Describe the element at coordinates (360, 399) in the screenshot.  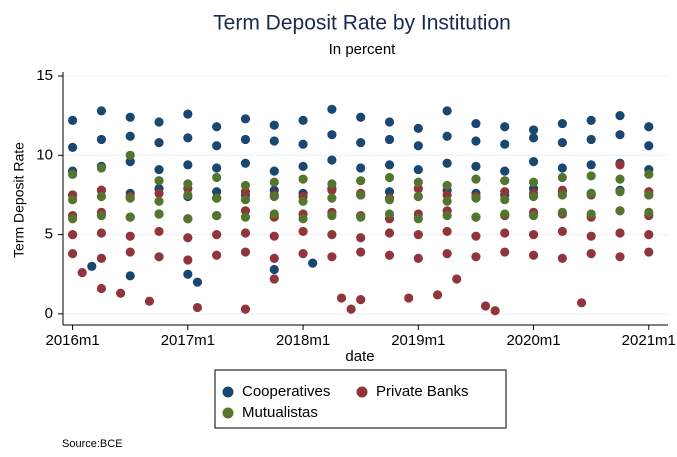
I see `legend-box` at that location.